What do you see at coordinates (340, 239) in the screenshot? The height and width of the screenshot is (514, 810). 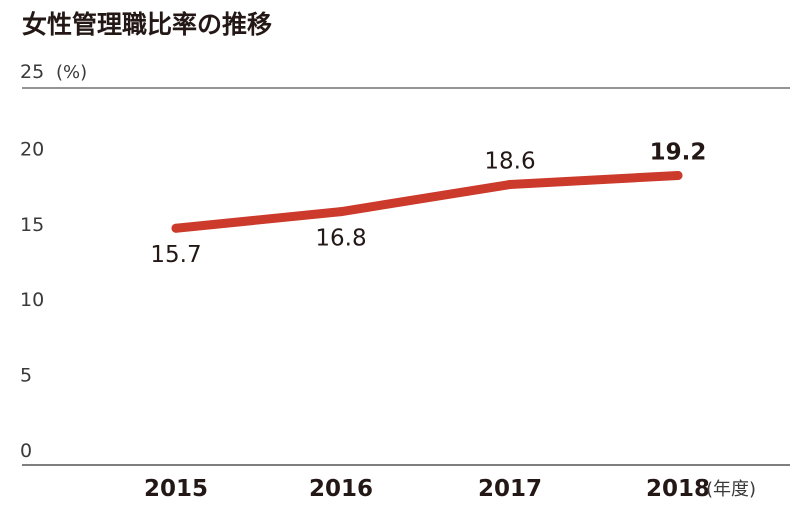 I see `data-label: 16.8` at bounding box center [340, 239].